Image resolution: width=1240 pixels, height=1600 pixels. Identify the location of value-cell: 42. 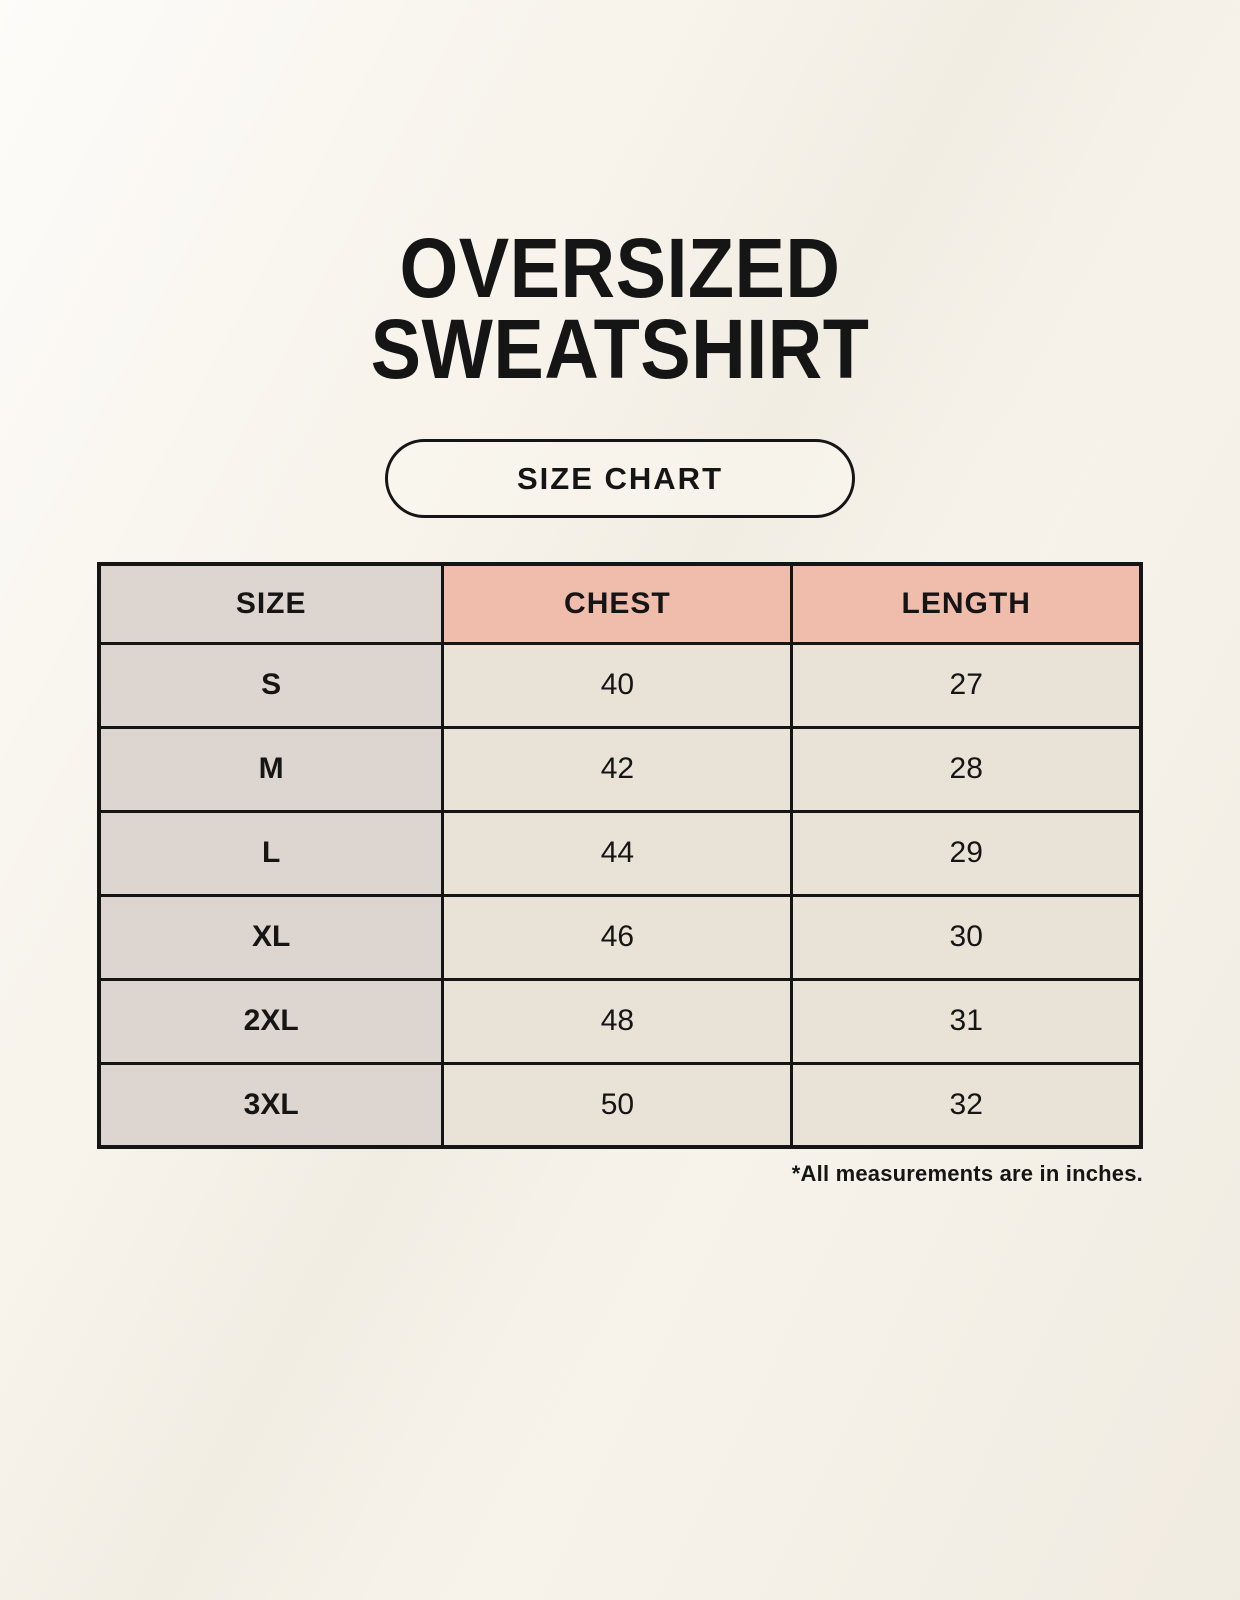
(617, 769).